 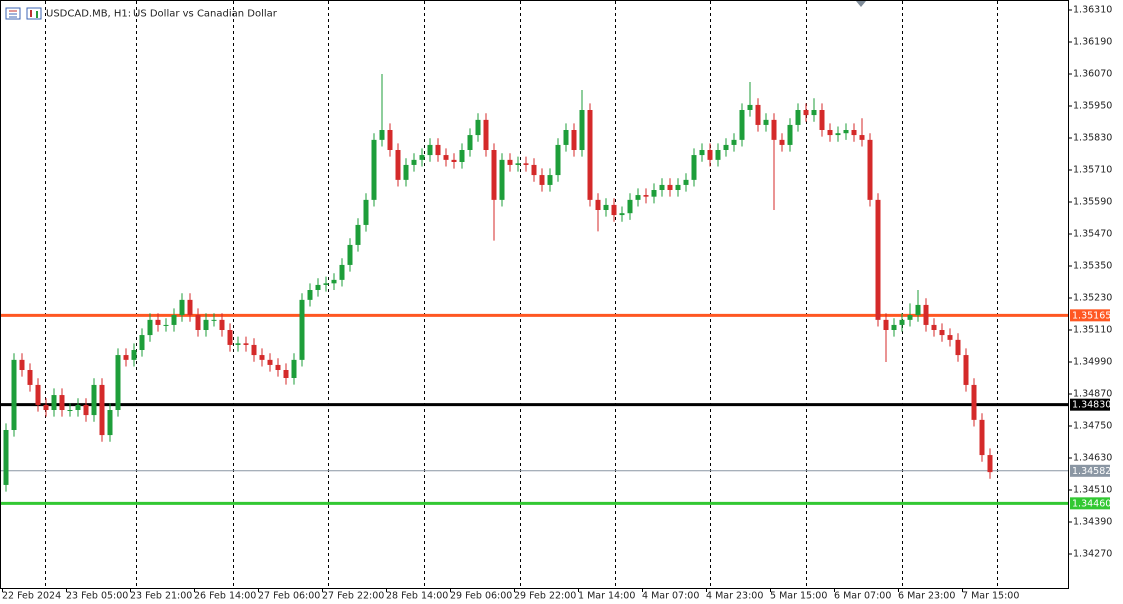 I want to click on chart-icon, so click(x=34, y=13).